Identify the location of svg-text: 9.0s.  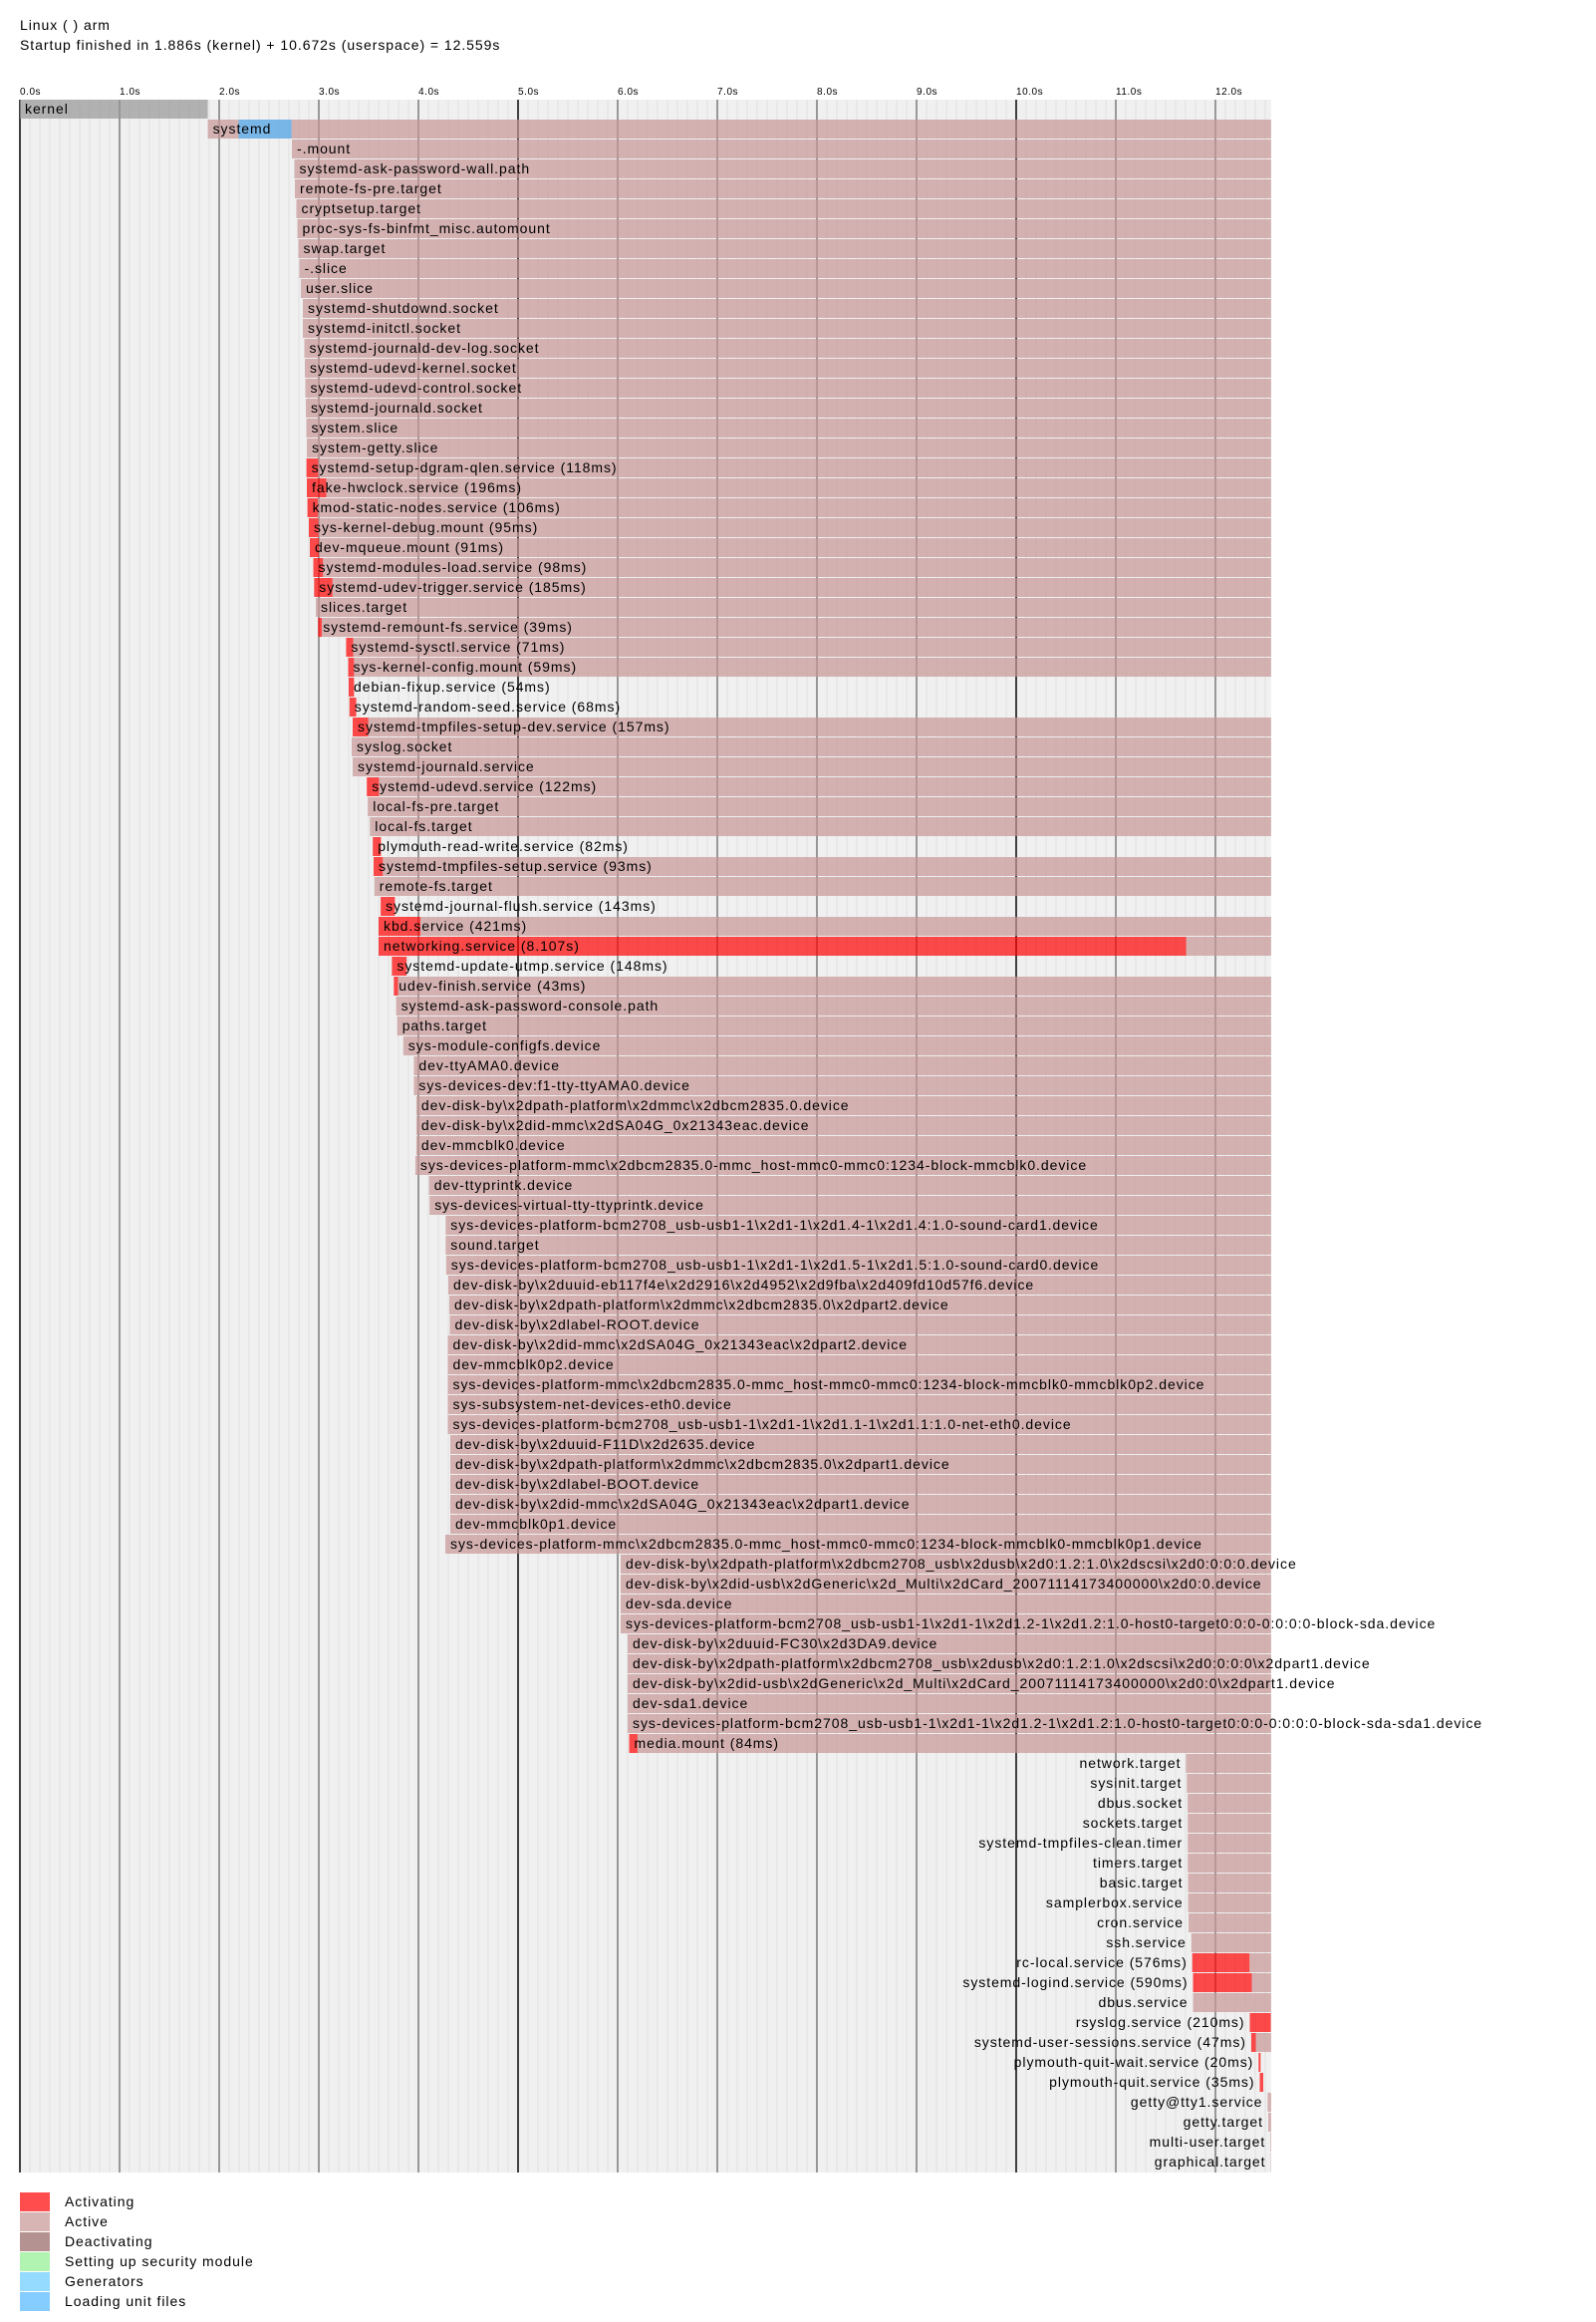
(927, 92).